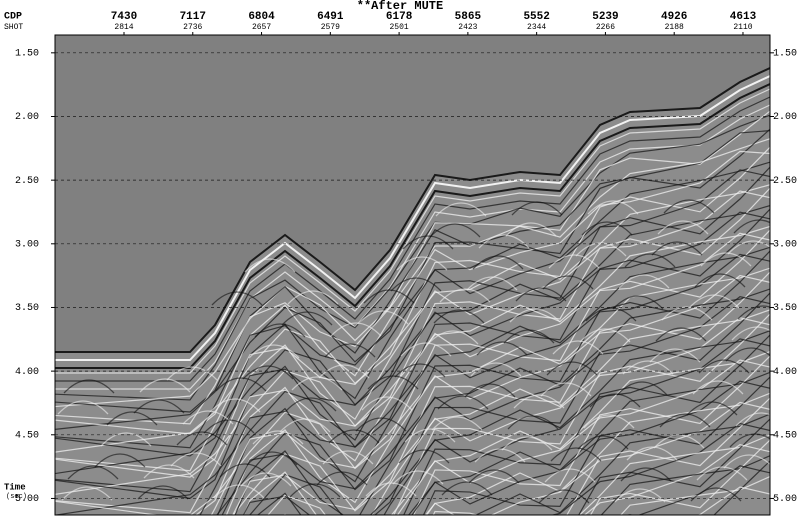  What do you see at coordinates (605, 17) in the screenshot?
I see `x-tick-label: 5239` at bounding box center [605, 17].